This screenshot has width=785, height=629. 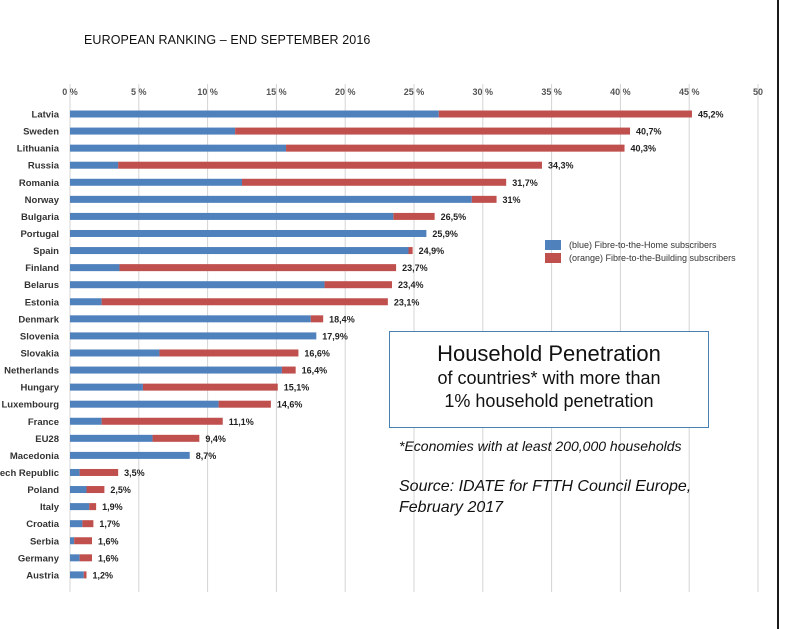 What do you see at coordinates (414, 92) in the screenshot?
I see `x-tick-label: 25 %` at bounding box center [414, 92].